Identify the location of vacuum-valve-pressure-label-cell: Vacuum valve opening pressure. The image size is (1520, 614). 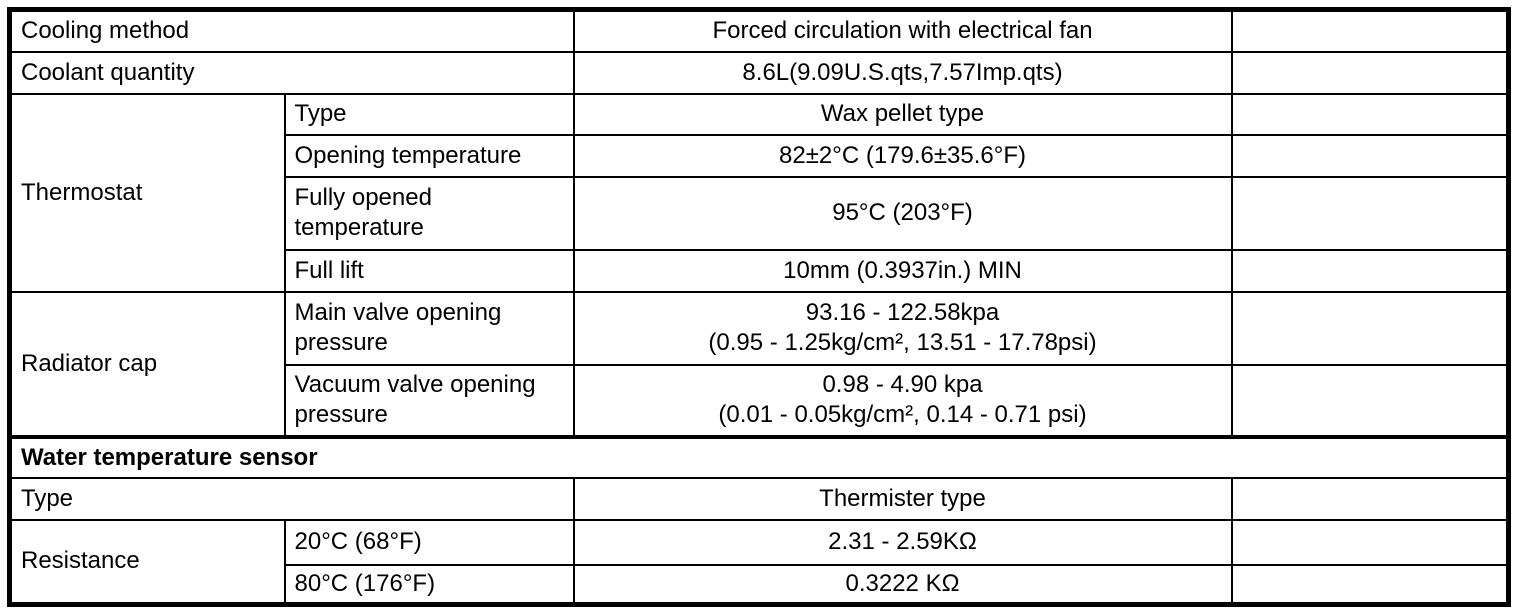
(429, 400).